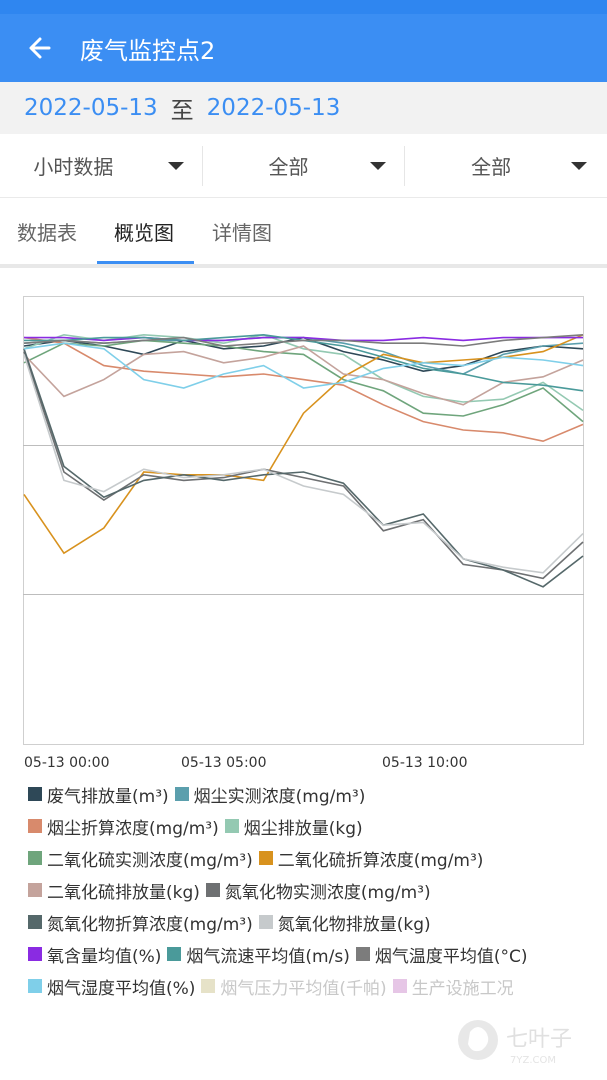  I want to click on filter-data-type-dropdown: 小时数据, so click(101, 166).